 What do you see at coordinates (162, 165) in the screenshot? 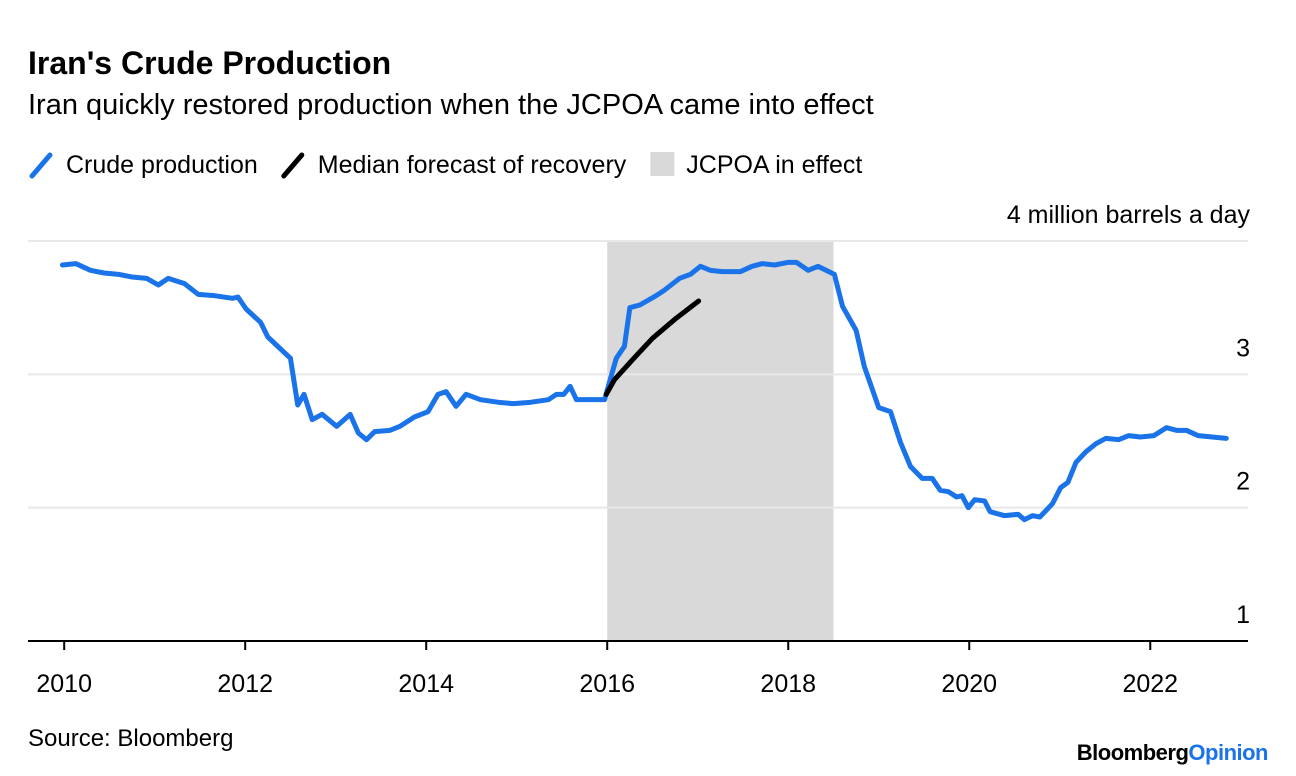
I see `legend-label: Crude production` at bounding box center [162, 165].